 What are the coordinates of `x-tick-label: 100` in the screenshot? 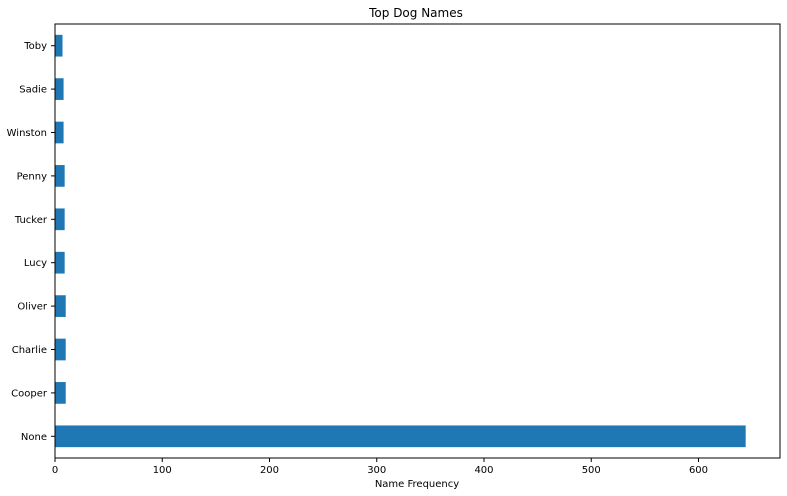 It's located at (162, 470).